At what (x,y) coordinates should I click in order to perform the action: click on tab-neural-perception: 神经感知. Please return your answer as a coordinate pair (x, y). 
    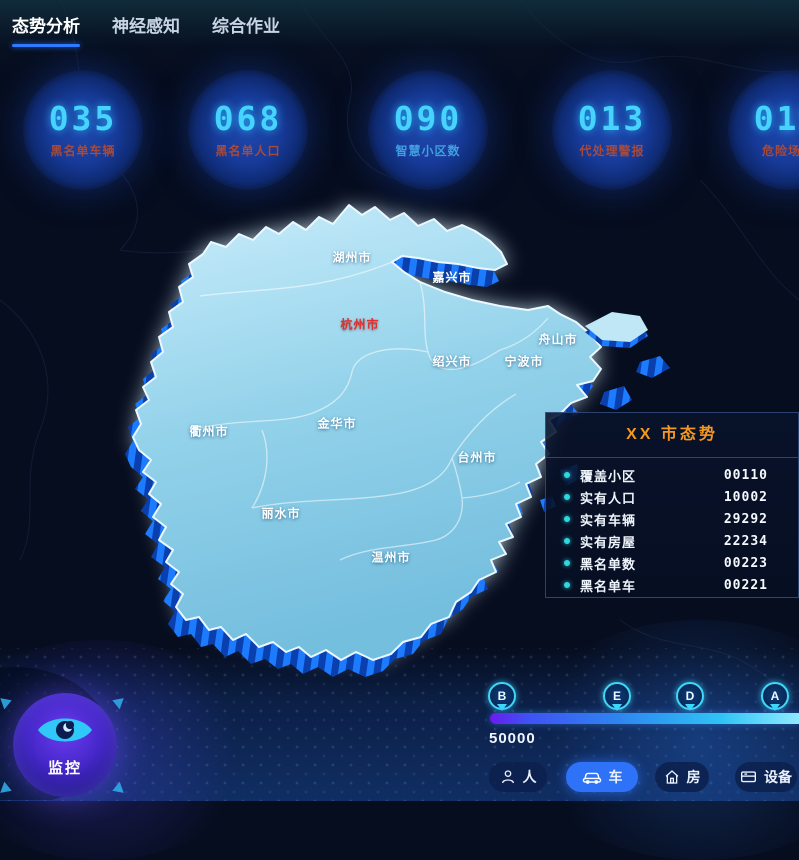
    Looking at the image, I should click on (146, 29).